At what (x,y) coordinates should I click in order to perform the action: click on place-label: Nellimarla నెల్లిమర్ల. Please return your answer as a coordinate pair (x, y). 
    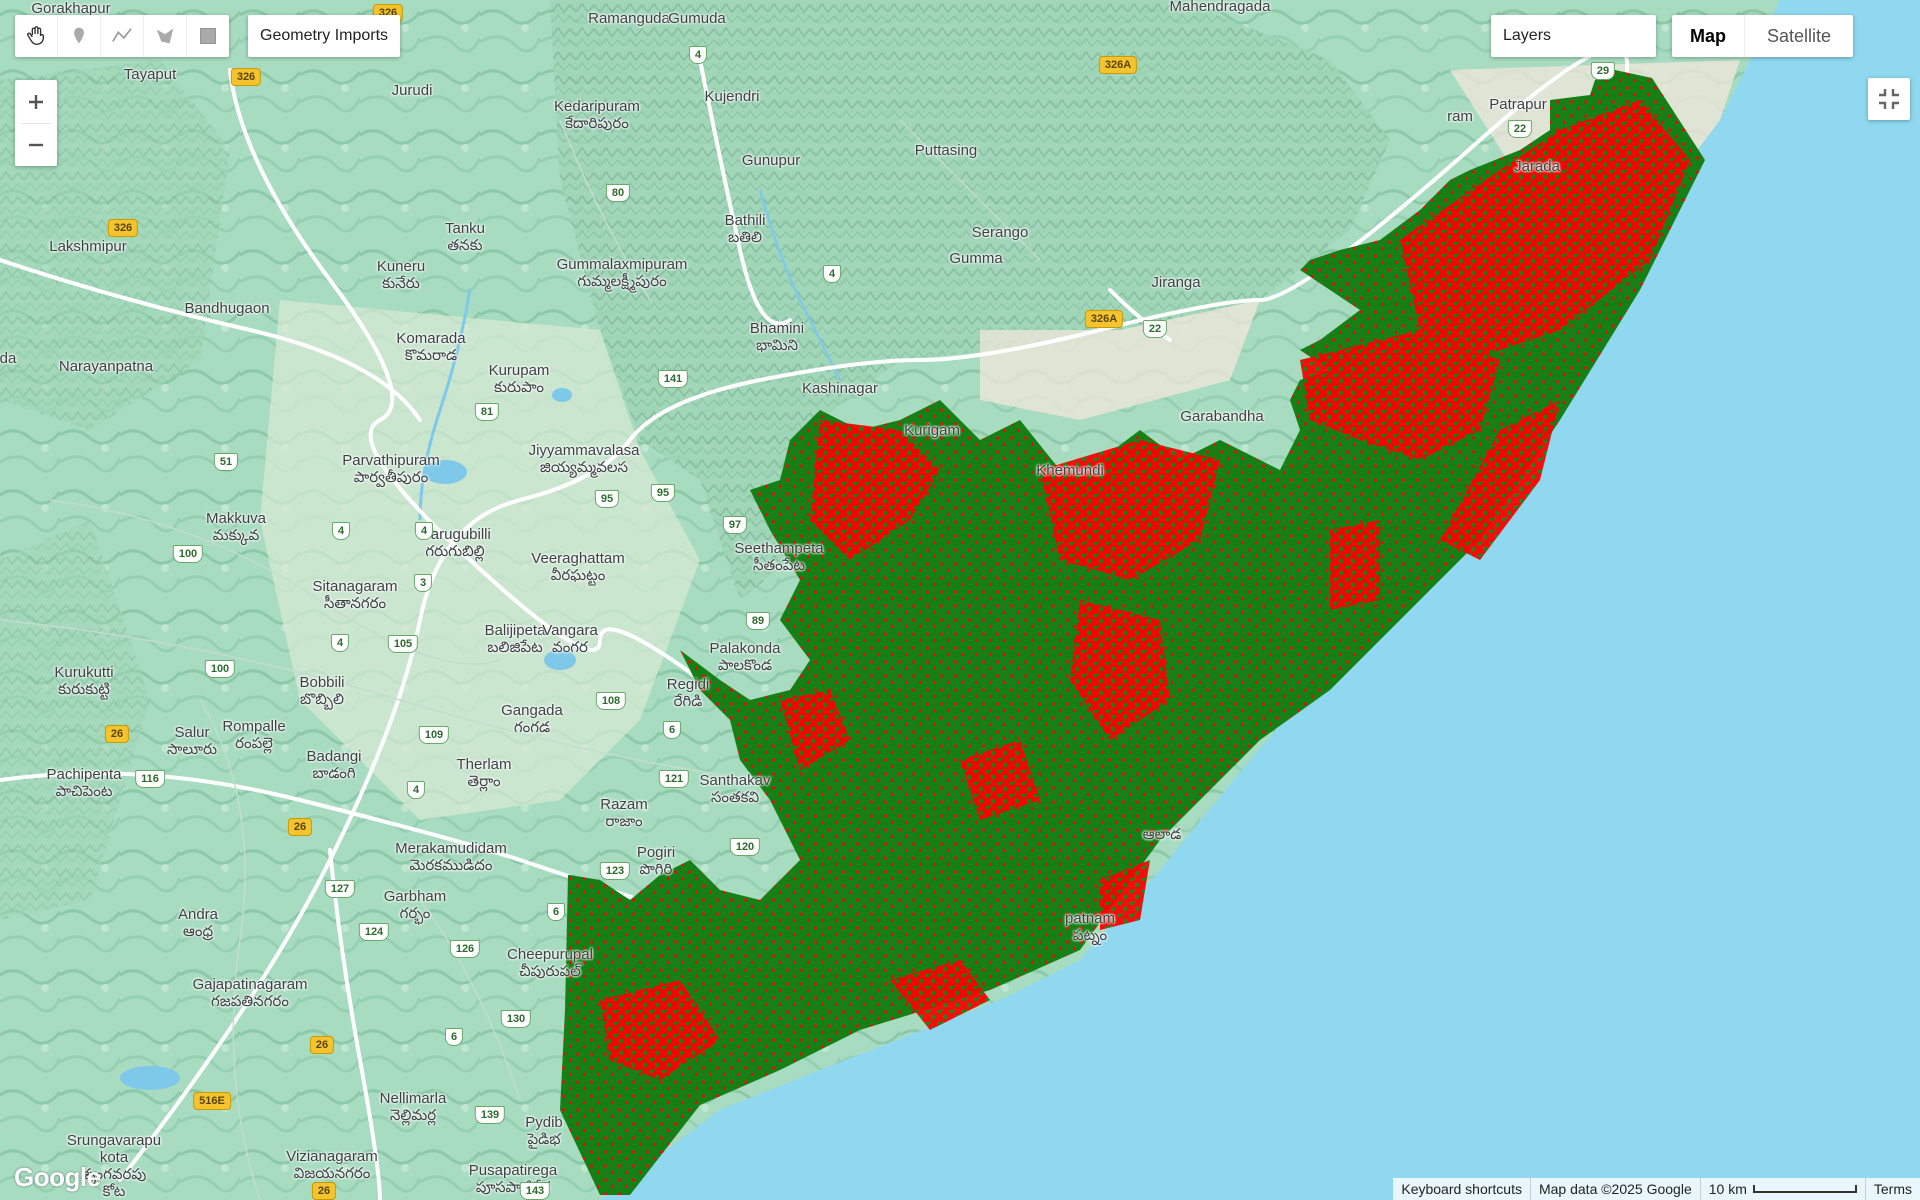
    Looking at the image, I should click on (413, 1107).